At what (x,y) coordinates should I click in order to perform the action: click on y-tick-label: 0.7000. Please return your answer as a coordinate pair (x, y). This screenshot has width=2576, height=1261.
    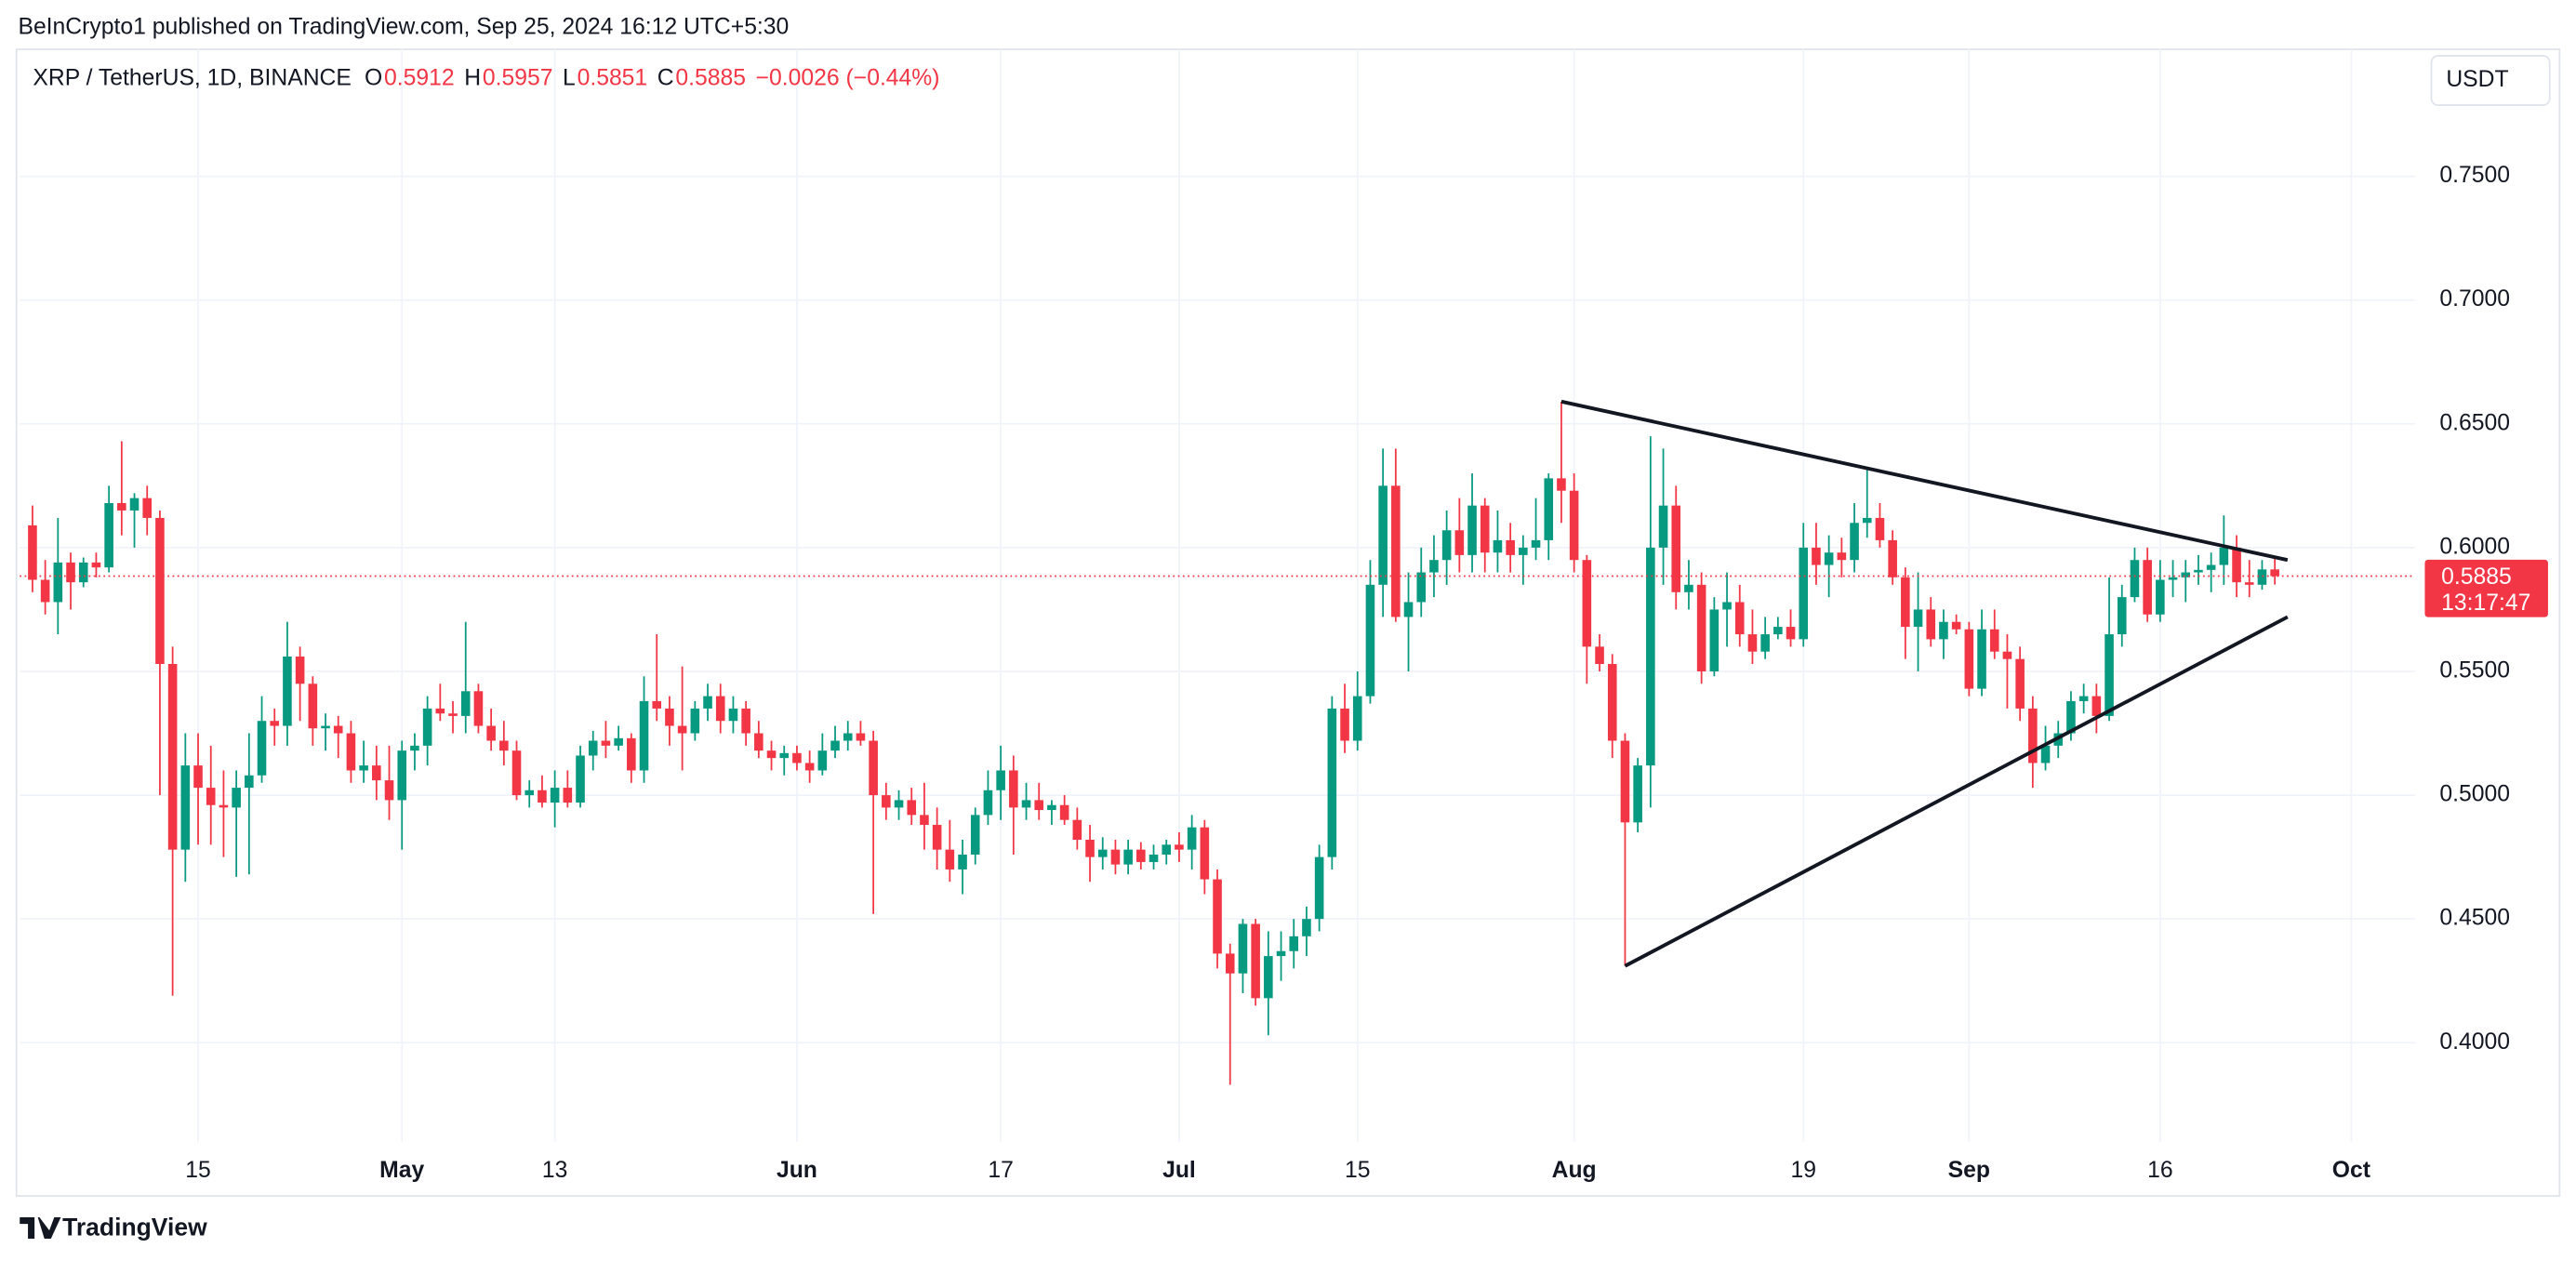
    Looking at the image, I should click on (2474, 299).